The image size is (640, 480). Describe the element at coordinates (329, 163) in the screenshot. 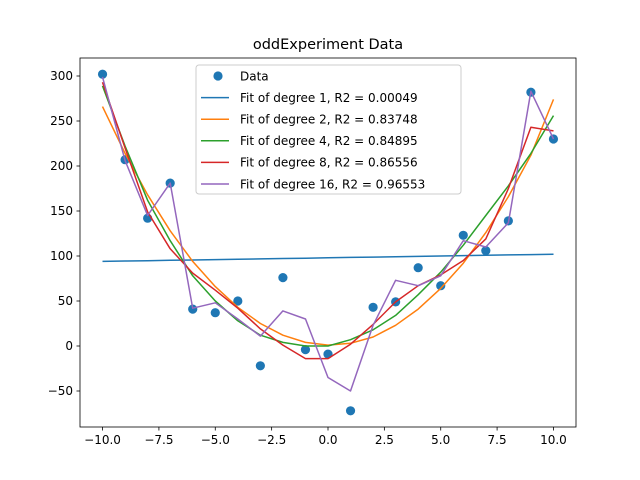

I see `legend-label-3: Fit of degree 8, R2 = 0.86556` at that location.